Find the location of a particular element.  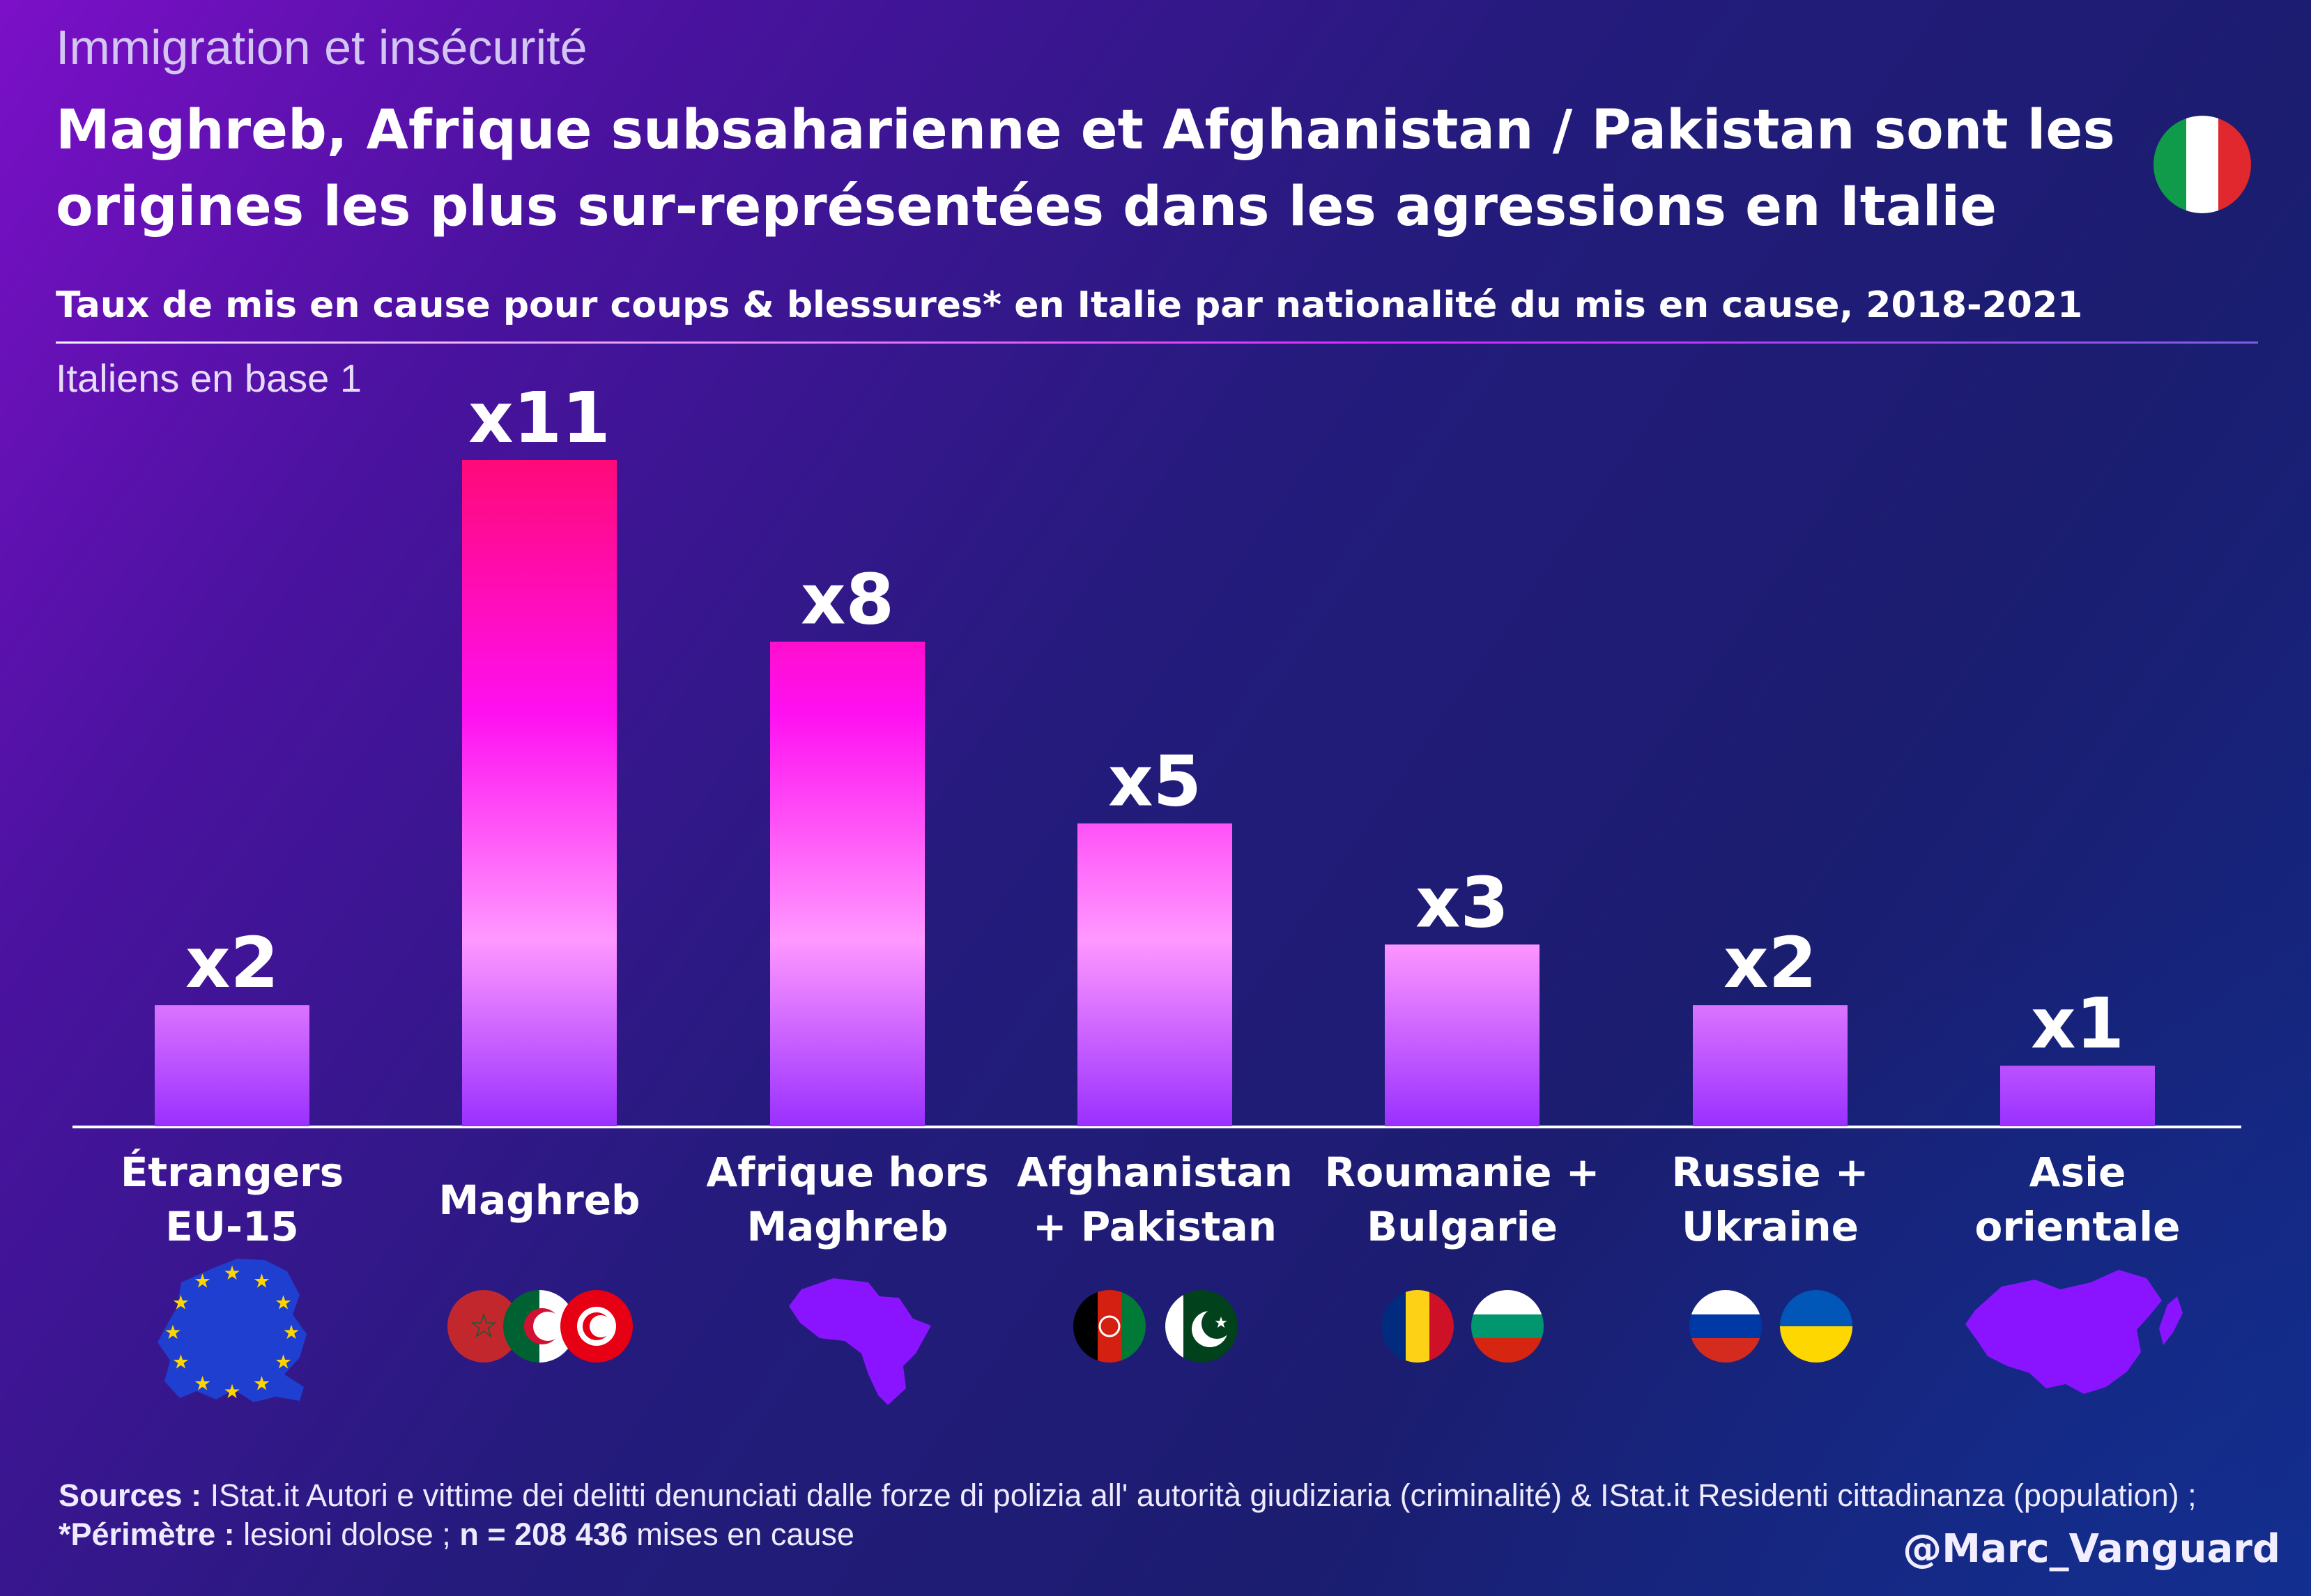

romania-flag-icon is located at coordinates (1417, 1326).